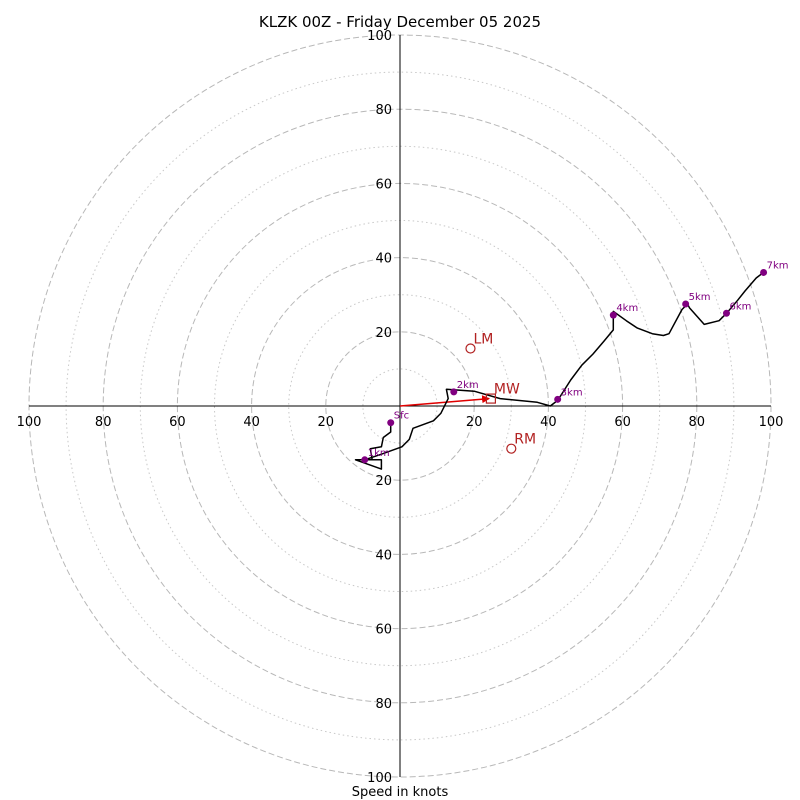  What do you see at coordinates (400, 792) in the screenshot?
I see `x-axis-caption: Speed in knots` at bounding box center [400, 792].